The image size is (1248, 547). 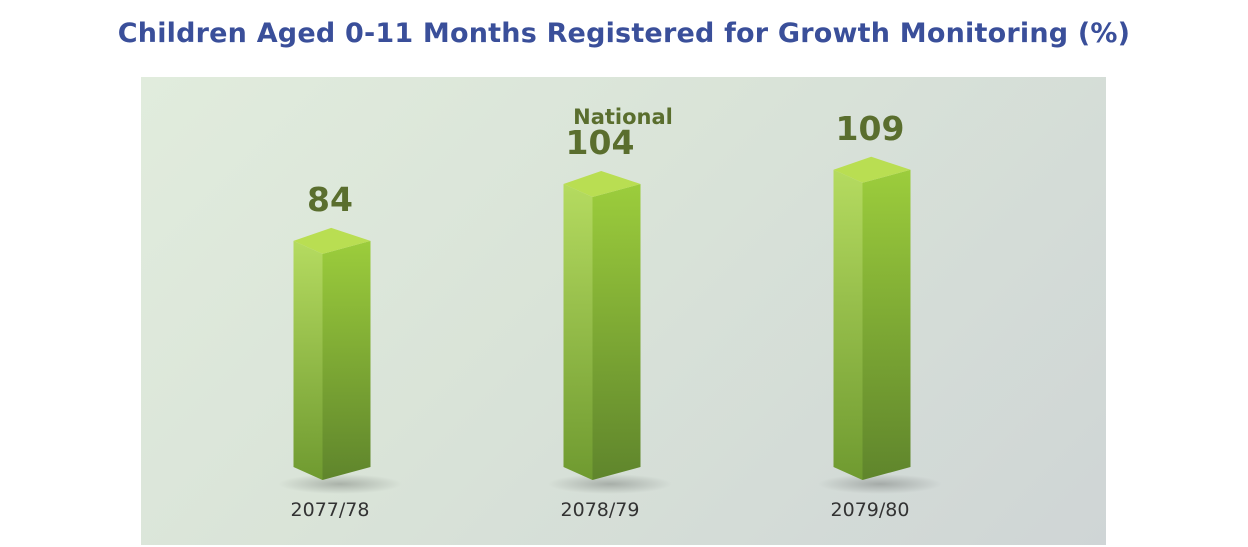 I want to click on chart-subtitle: National, so click(x=623, y=117).